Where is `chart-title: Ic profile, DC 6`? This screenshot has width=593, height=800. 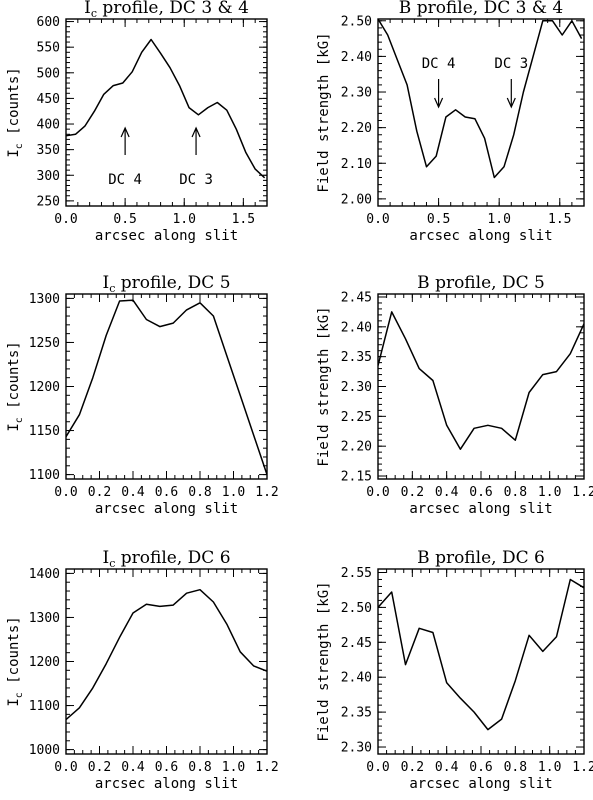
chart-title: Ic profile, DC 6 is located at coordinates (166, 559).